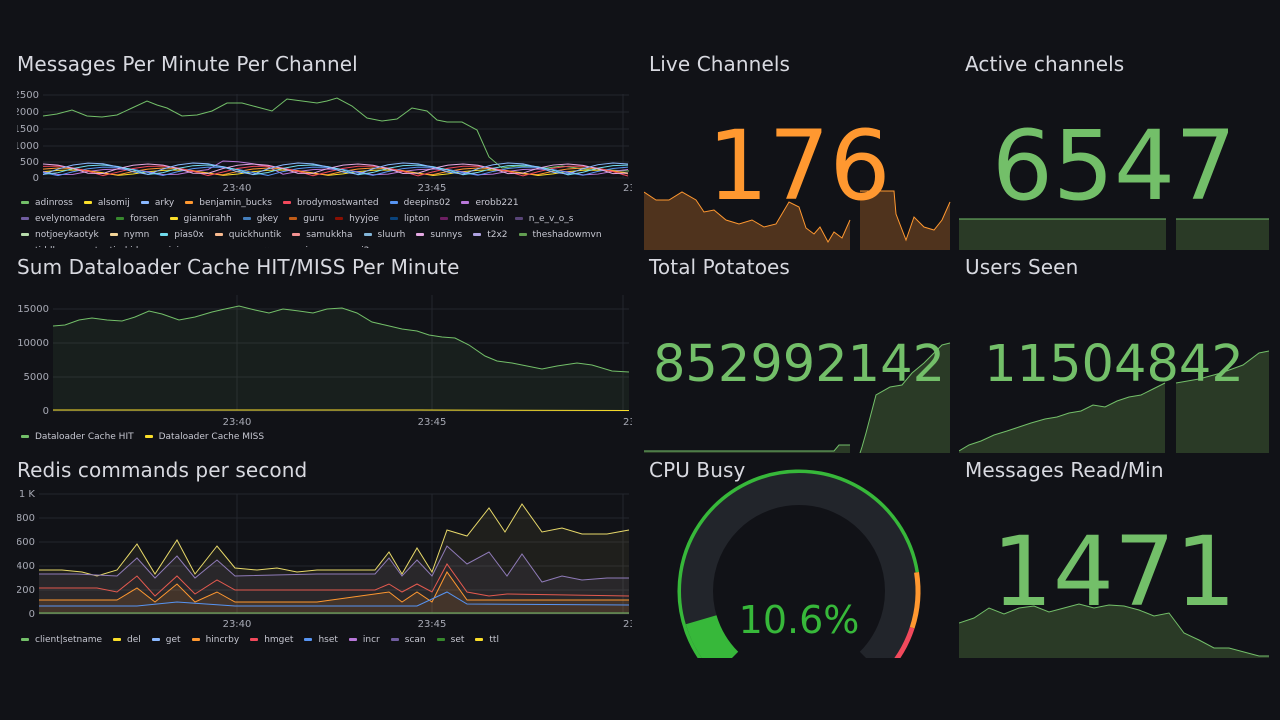  I want to click on legend-item: ttl, so click(487, 640).